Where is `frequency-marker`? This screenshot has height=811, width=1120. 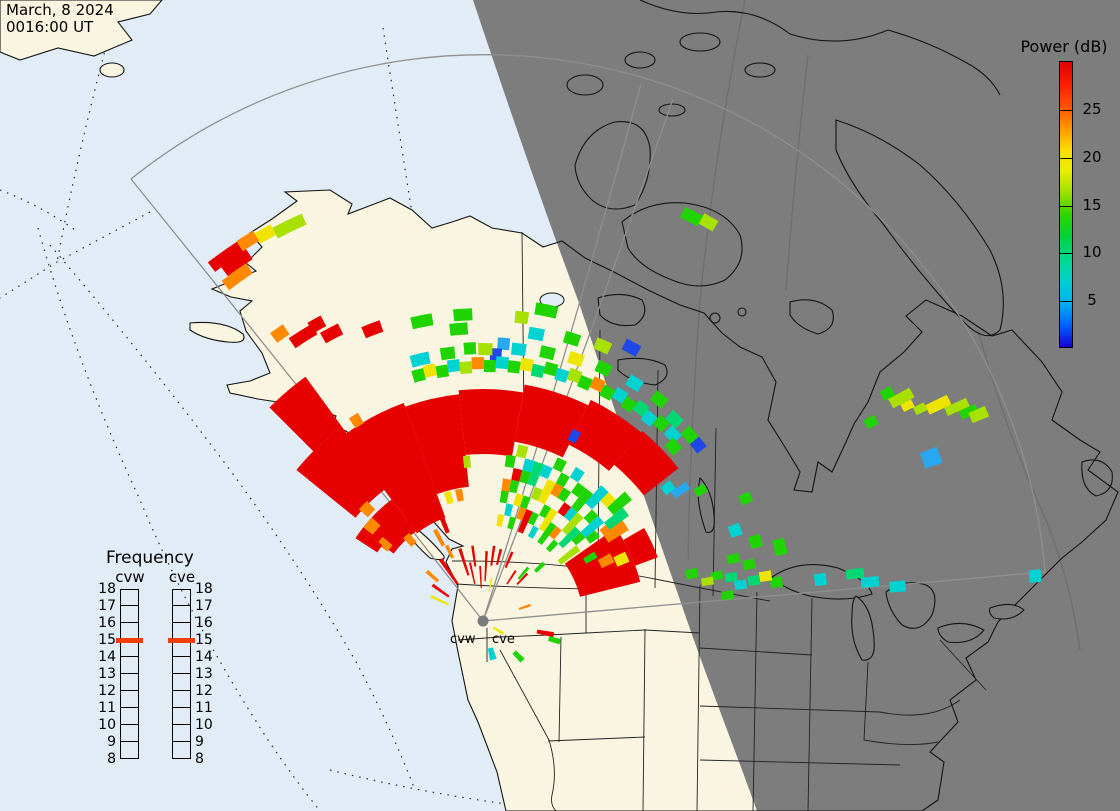
frequency-marker is located at coordinates (181, 640).